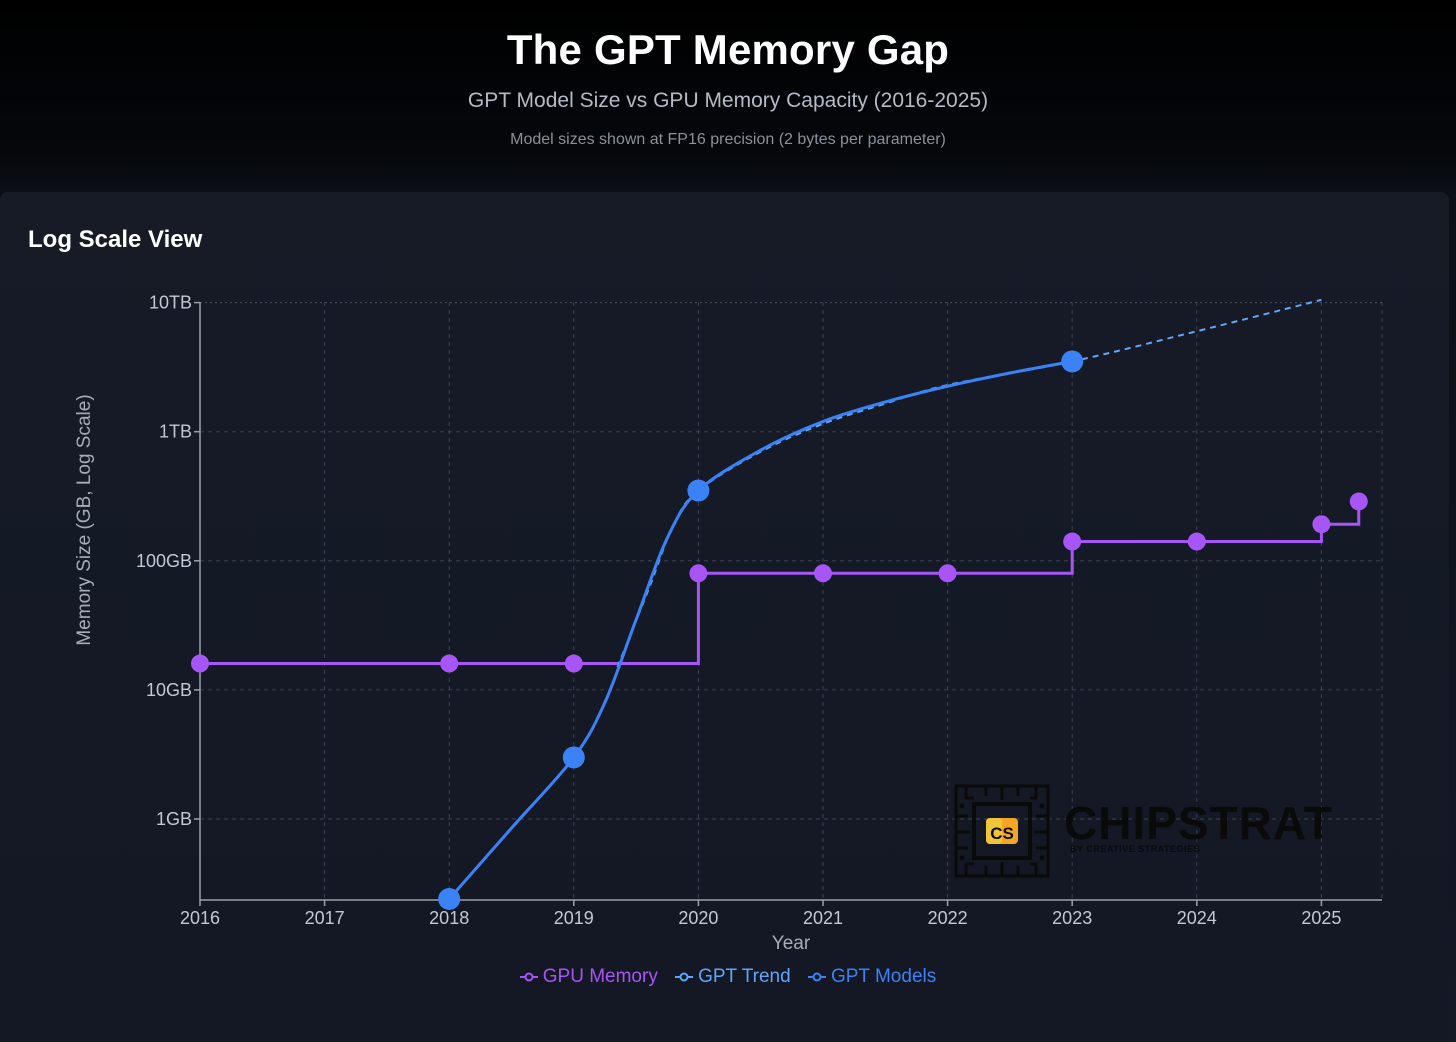 Image resolution: width=1456 pixels, height=1042 pixels. Describe the element at coordinates (698, 918) in the screenshot. I see `x-tick-label-2020: 2020` at that location.